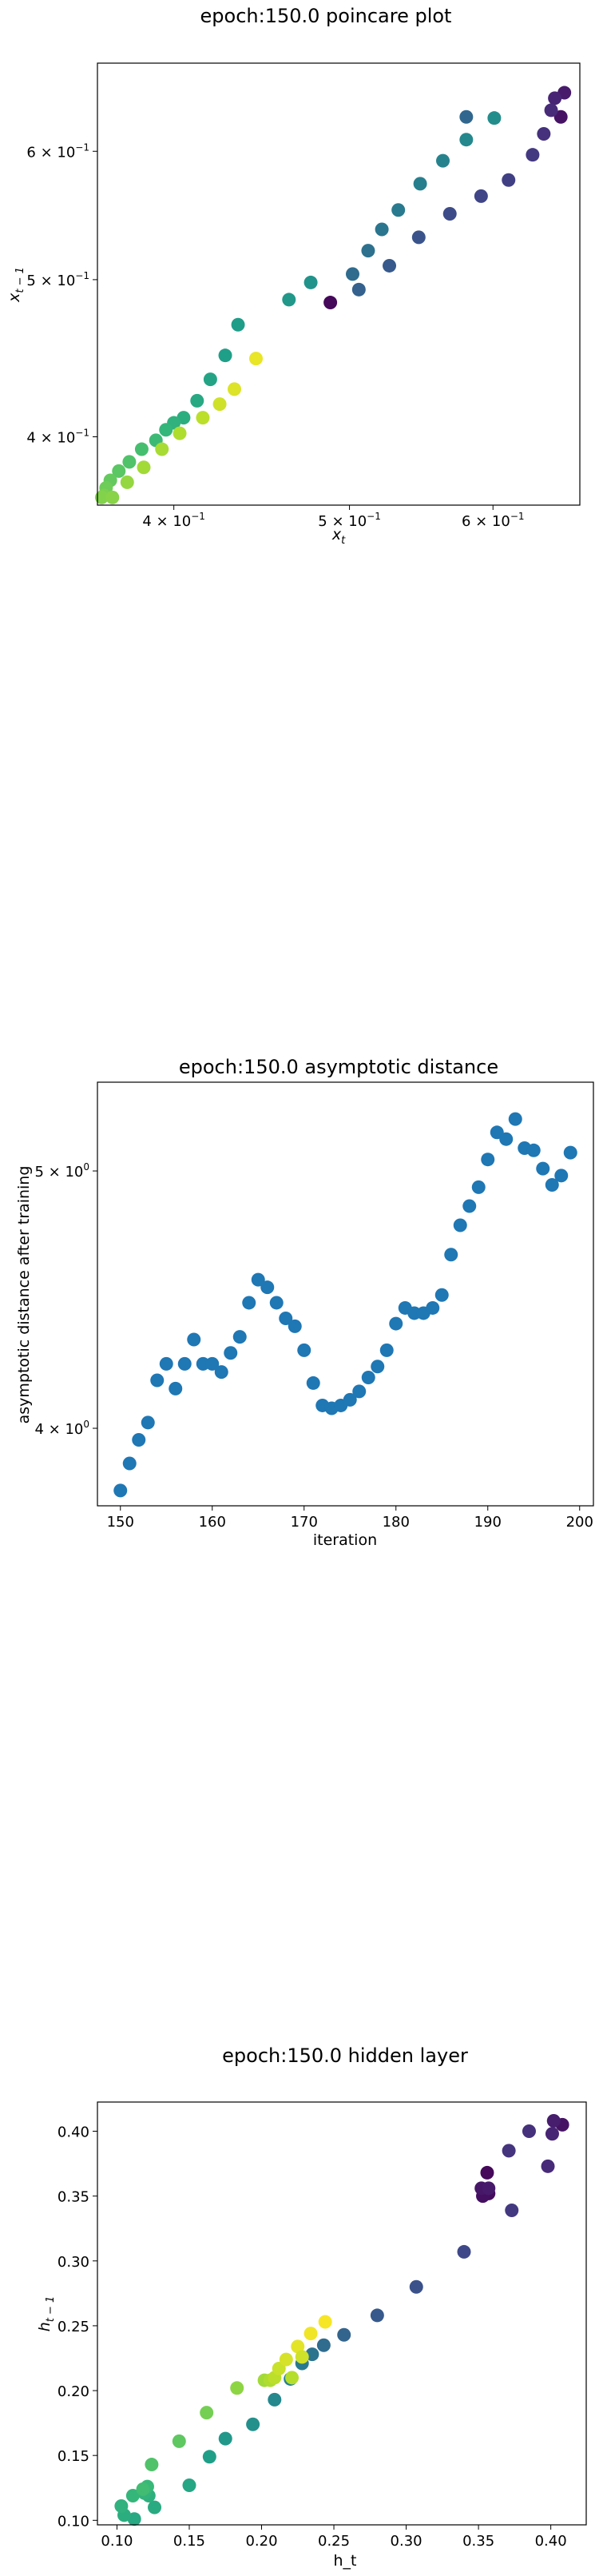 This screenshot has height=2576, width=603. Describe the element at coordinates (333, 295) in the screenshot. I see `poincare-plot-points` at that location.